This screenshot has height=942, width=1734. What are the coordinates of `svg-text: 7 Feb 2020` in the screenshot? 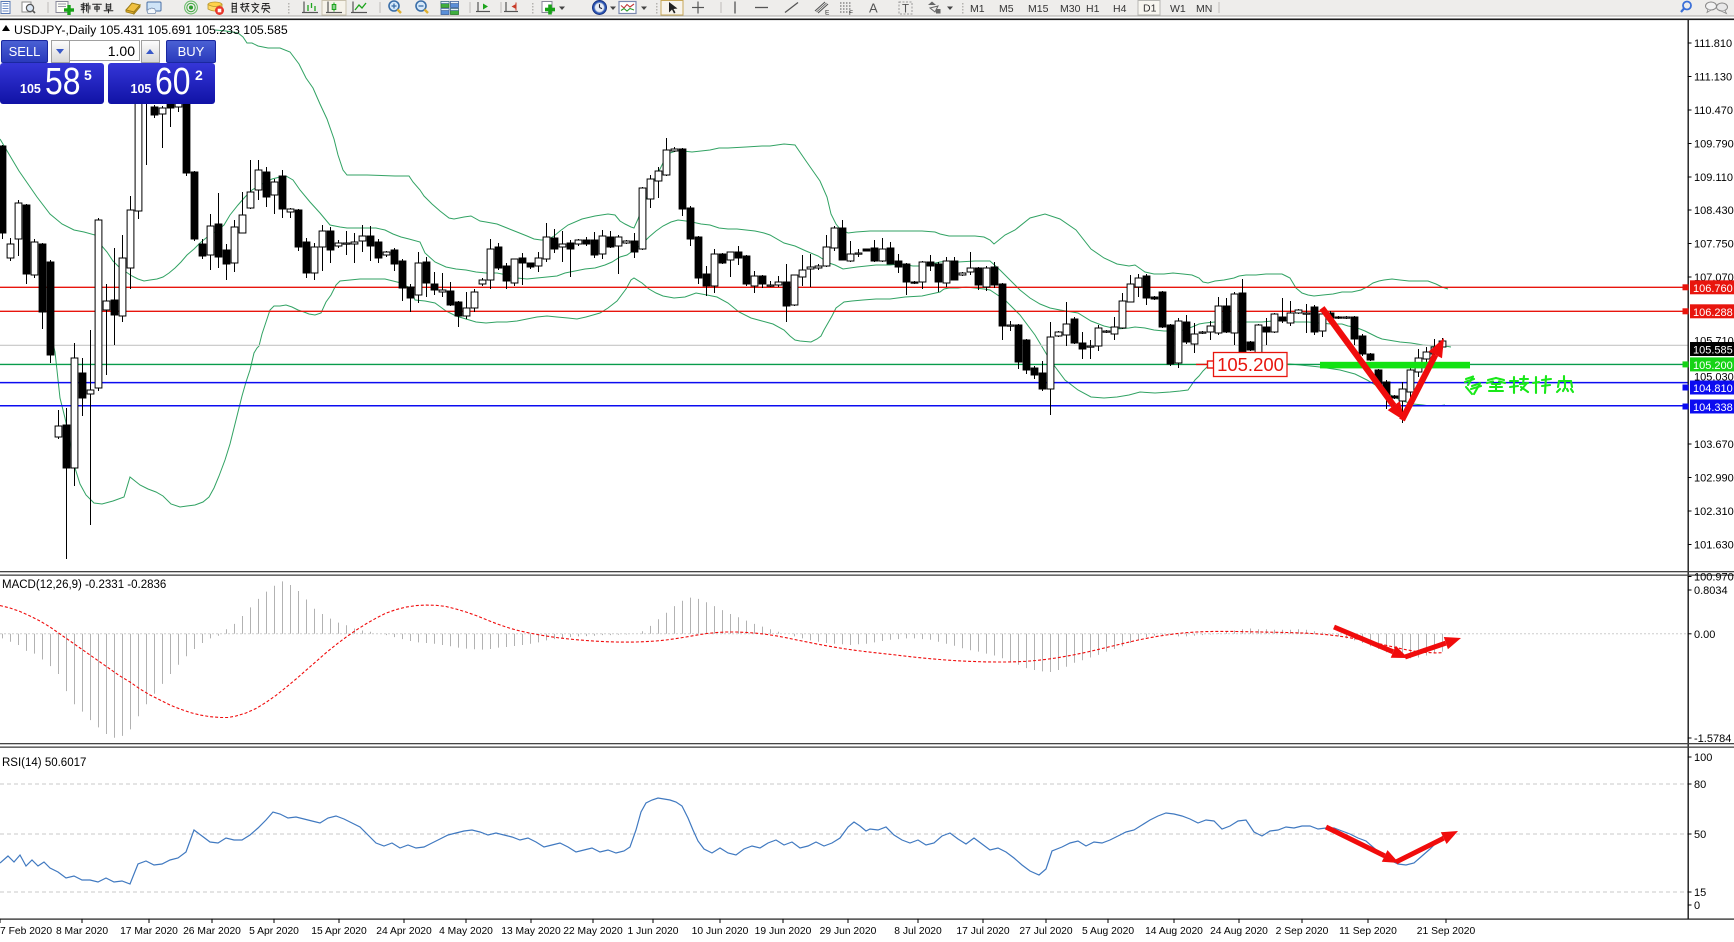 It's located at (26, 931).